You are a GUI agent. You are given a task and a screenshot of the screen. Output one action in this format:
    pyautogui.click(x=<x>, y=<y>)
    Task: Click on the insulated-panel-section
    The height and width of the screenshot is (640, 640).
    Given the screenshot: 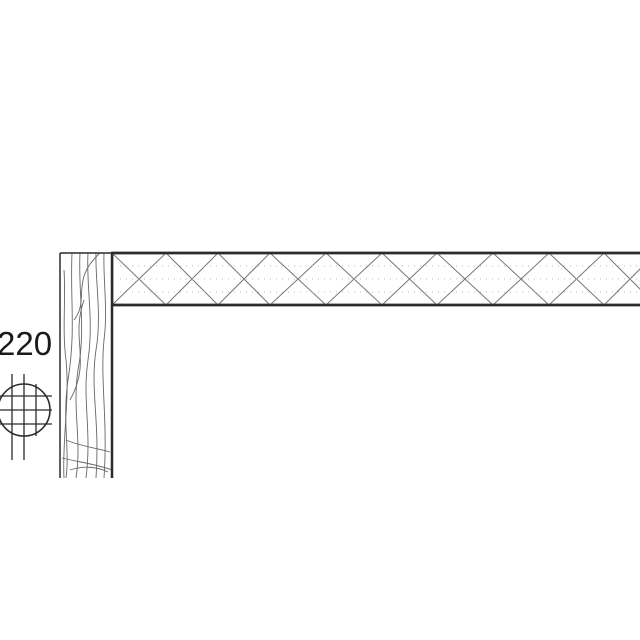 What is the action you would take?
    pyautogui.click(x=375, y=279)
    